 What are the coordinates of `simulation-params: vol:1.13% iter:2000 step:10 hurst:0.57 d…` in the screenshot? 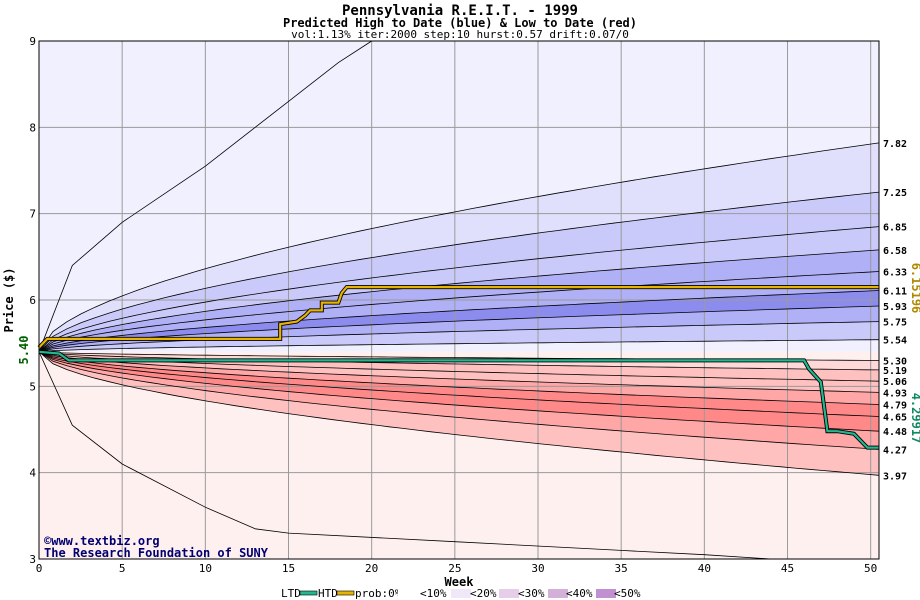 It's located at (460, 34).